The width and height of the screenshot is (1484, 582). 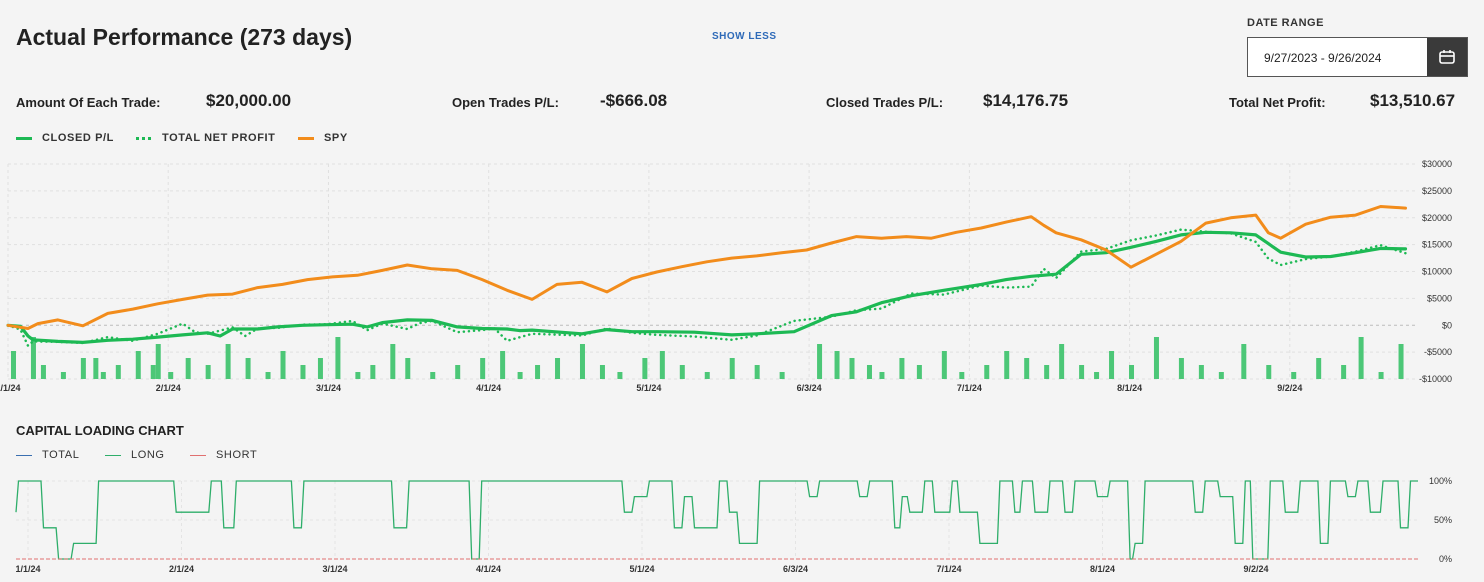 What do you see at coordinates (505, 102) in the screenshot?
I see `open-pl-label: Open Trades P/L:` at bounding box center [505, 102].